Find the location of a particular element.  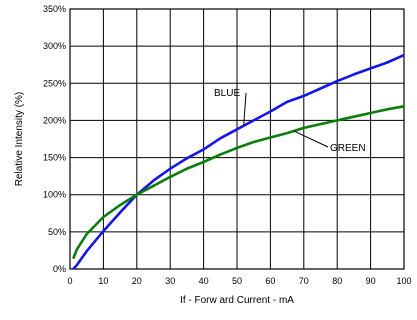

y-tick-label: 350% is located at coordinates (54, 9).